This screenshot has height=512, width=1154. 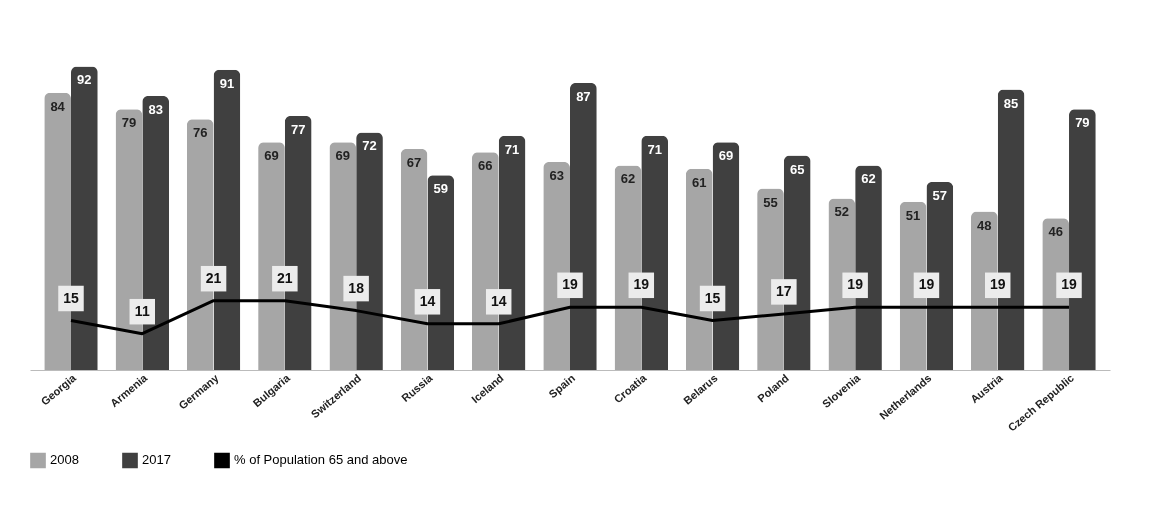 What do you see at coordinates (485, 166) in the screenshot?
I see `data-label: 66` at bounding box center [485, 166].